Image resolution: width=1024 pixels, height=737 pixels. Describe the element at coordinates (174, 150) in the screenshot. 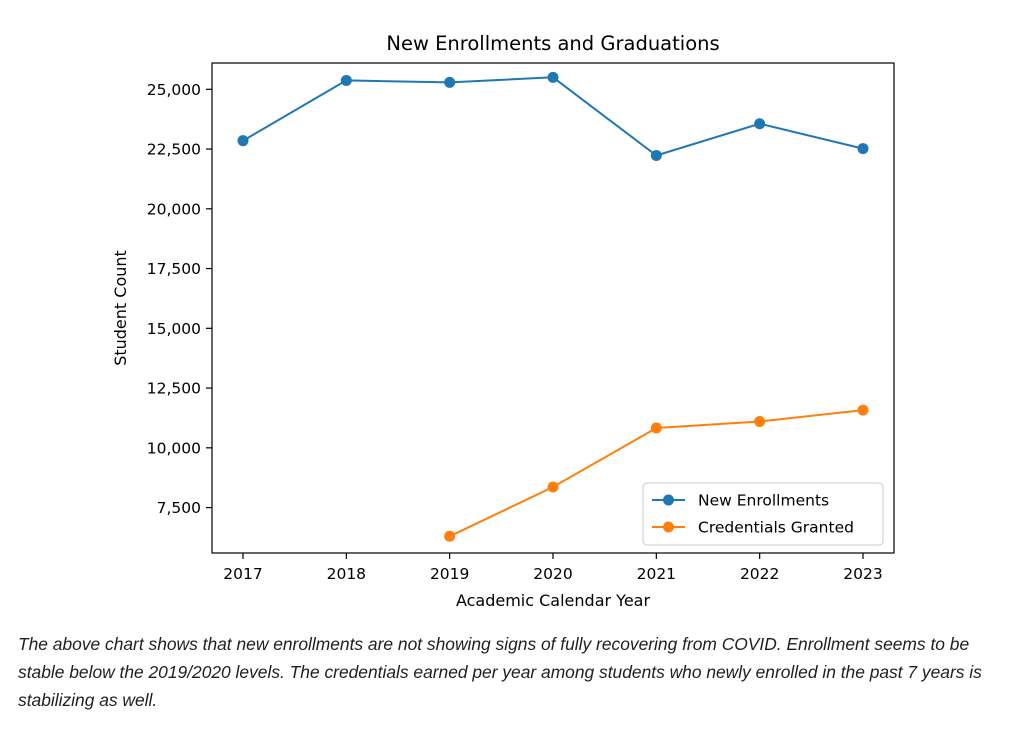

I see `y-tick-label: 22,500` at that location.